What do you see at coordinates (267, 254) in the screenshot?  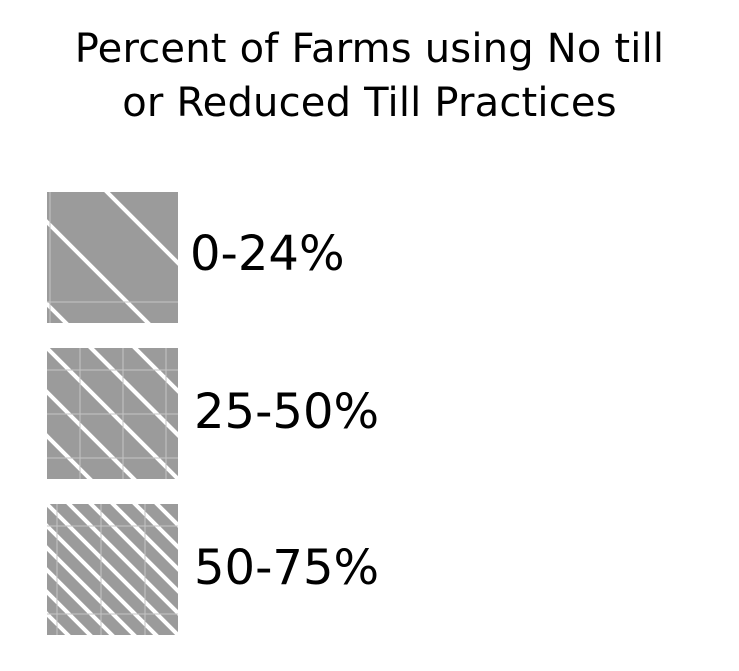 I see `legend-label: 0-24%` at bounding box center [267, 254].